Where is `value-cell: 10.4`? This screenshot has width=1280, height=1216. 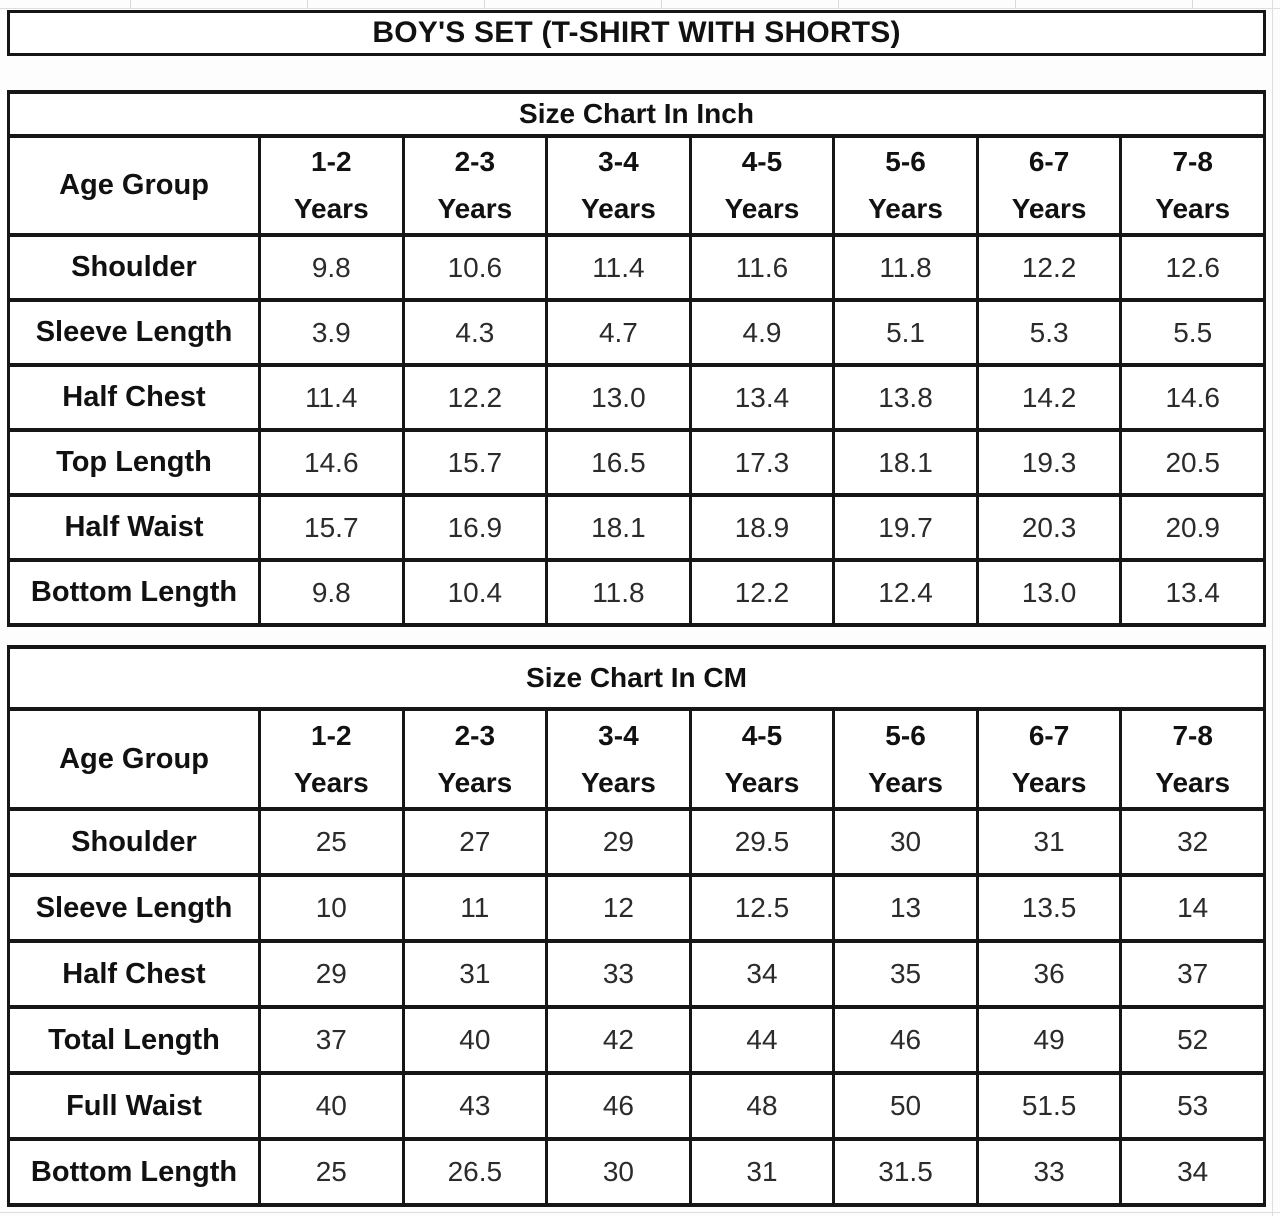
value-cell: 10.4 is located at coordinates (475, 592).